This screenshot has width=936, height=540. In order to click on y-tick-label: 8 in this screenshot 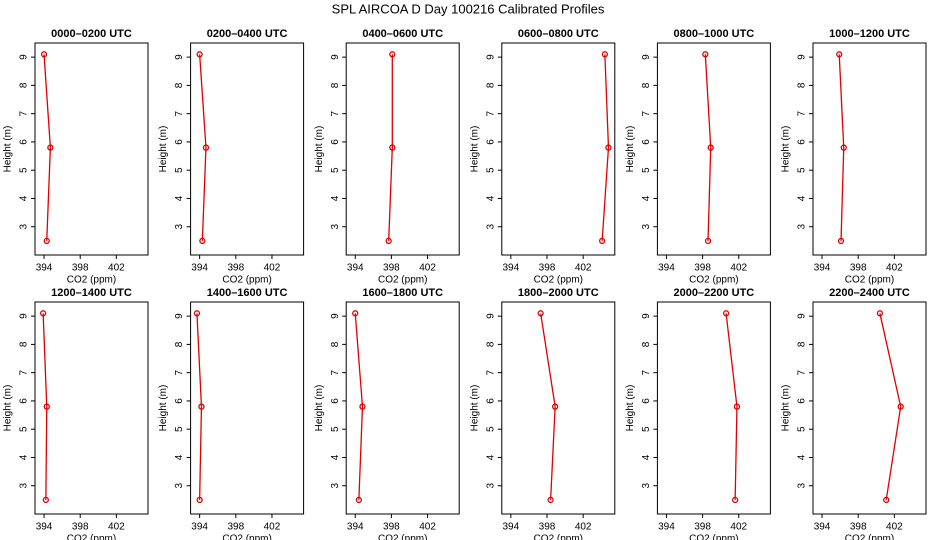, I will do `click(490, 85)`.